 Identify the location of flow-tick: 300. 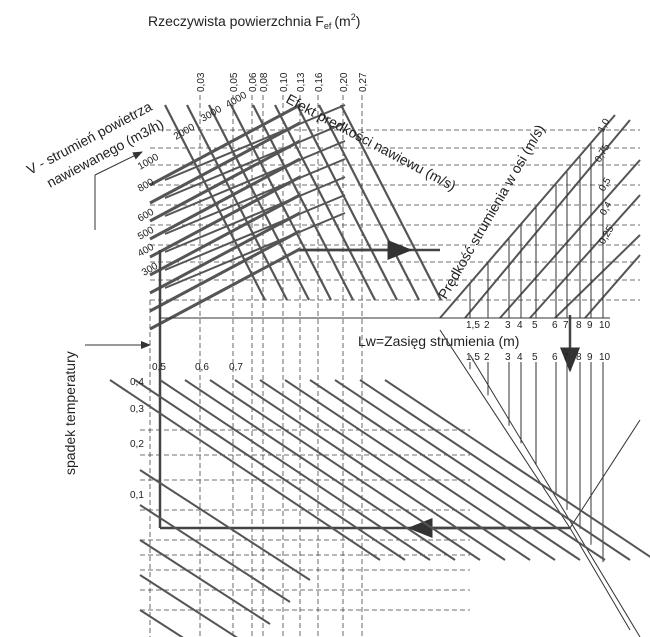
(150, 270).